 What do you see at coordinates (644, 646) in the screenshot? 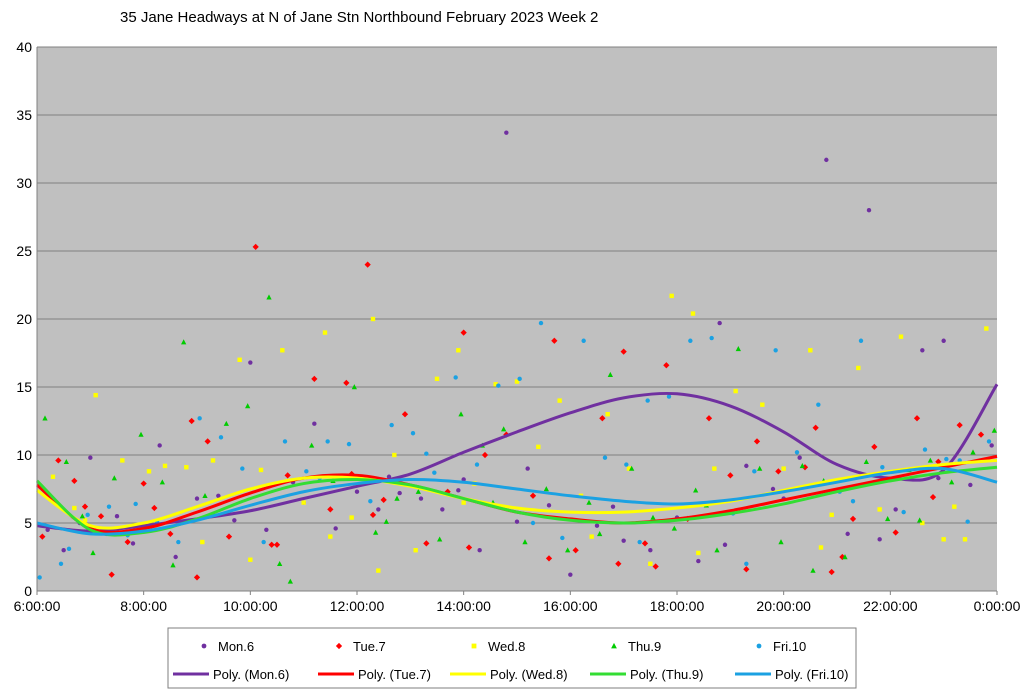
I see `legend-label: Thu.9` at bounding box center [644, 646].